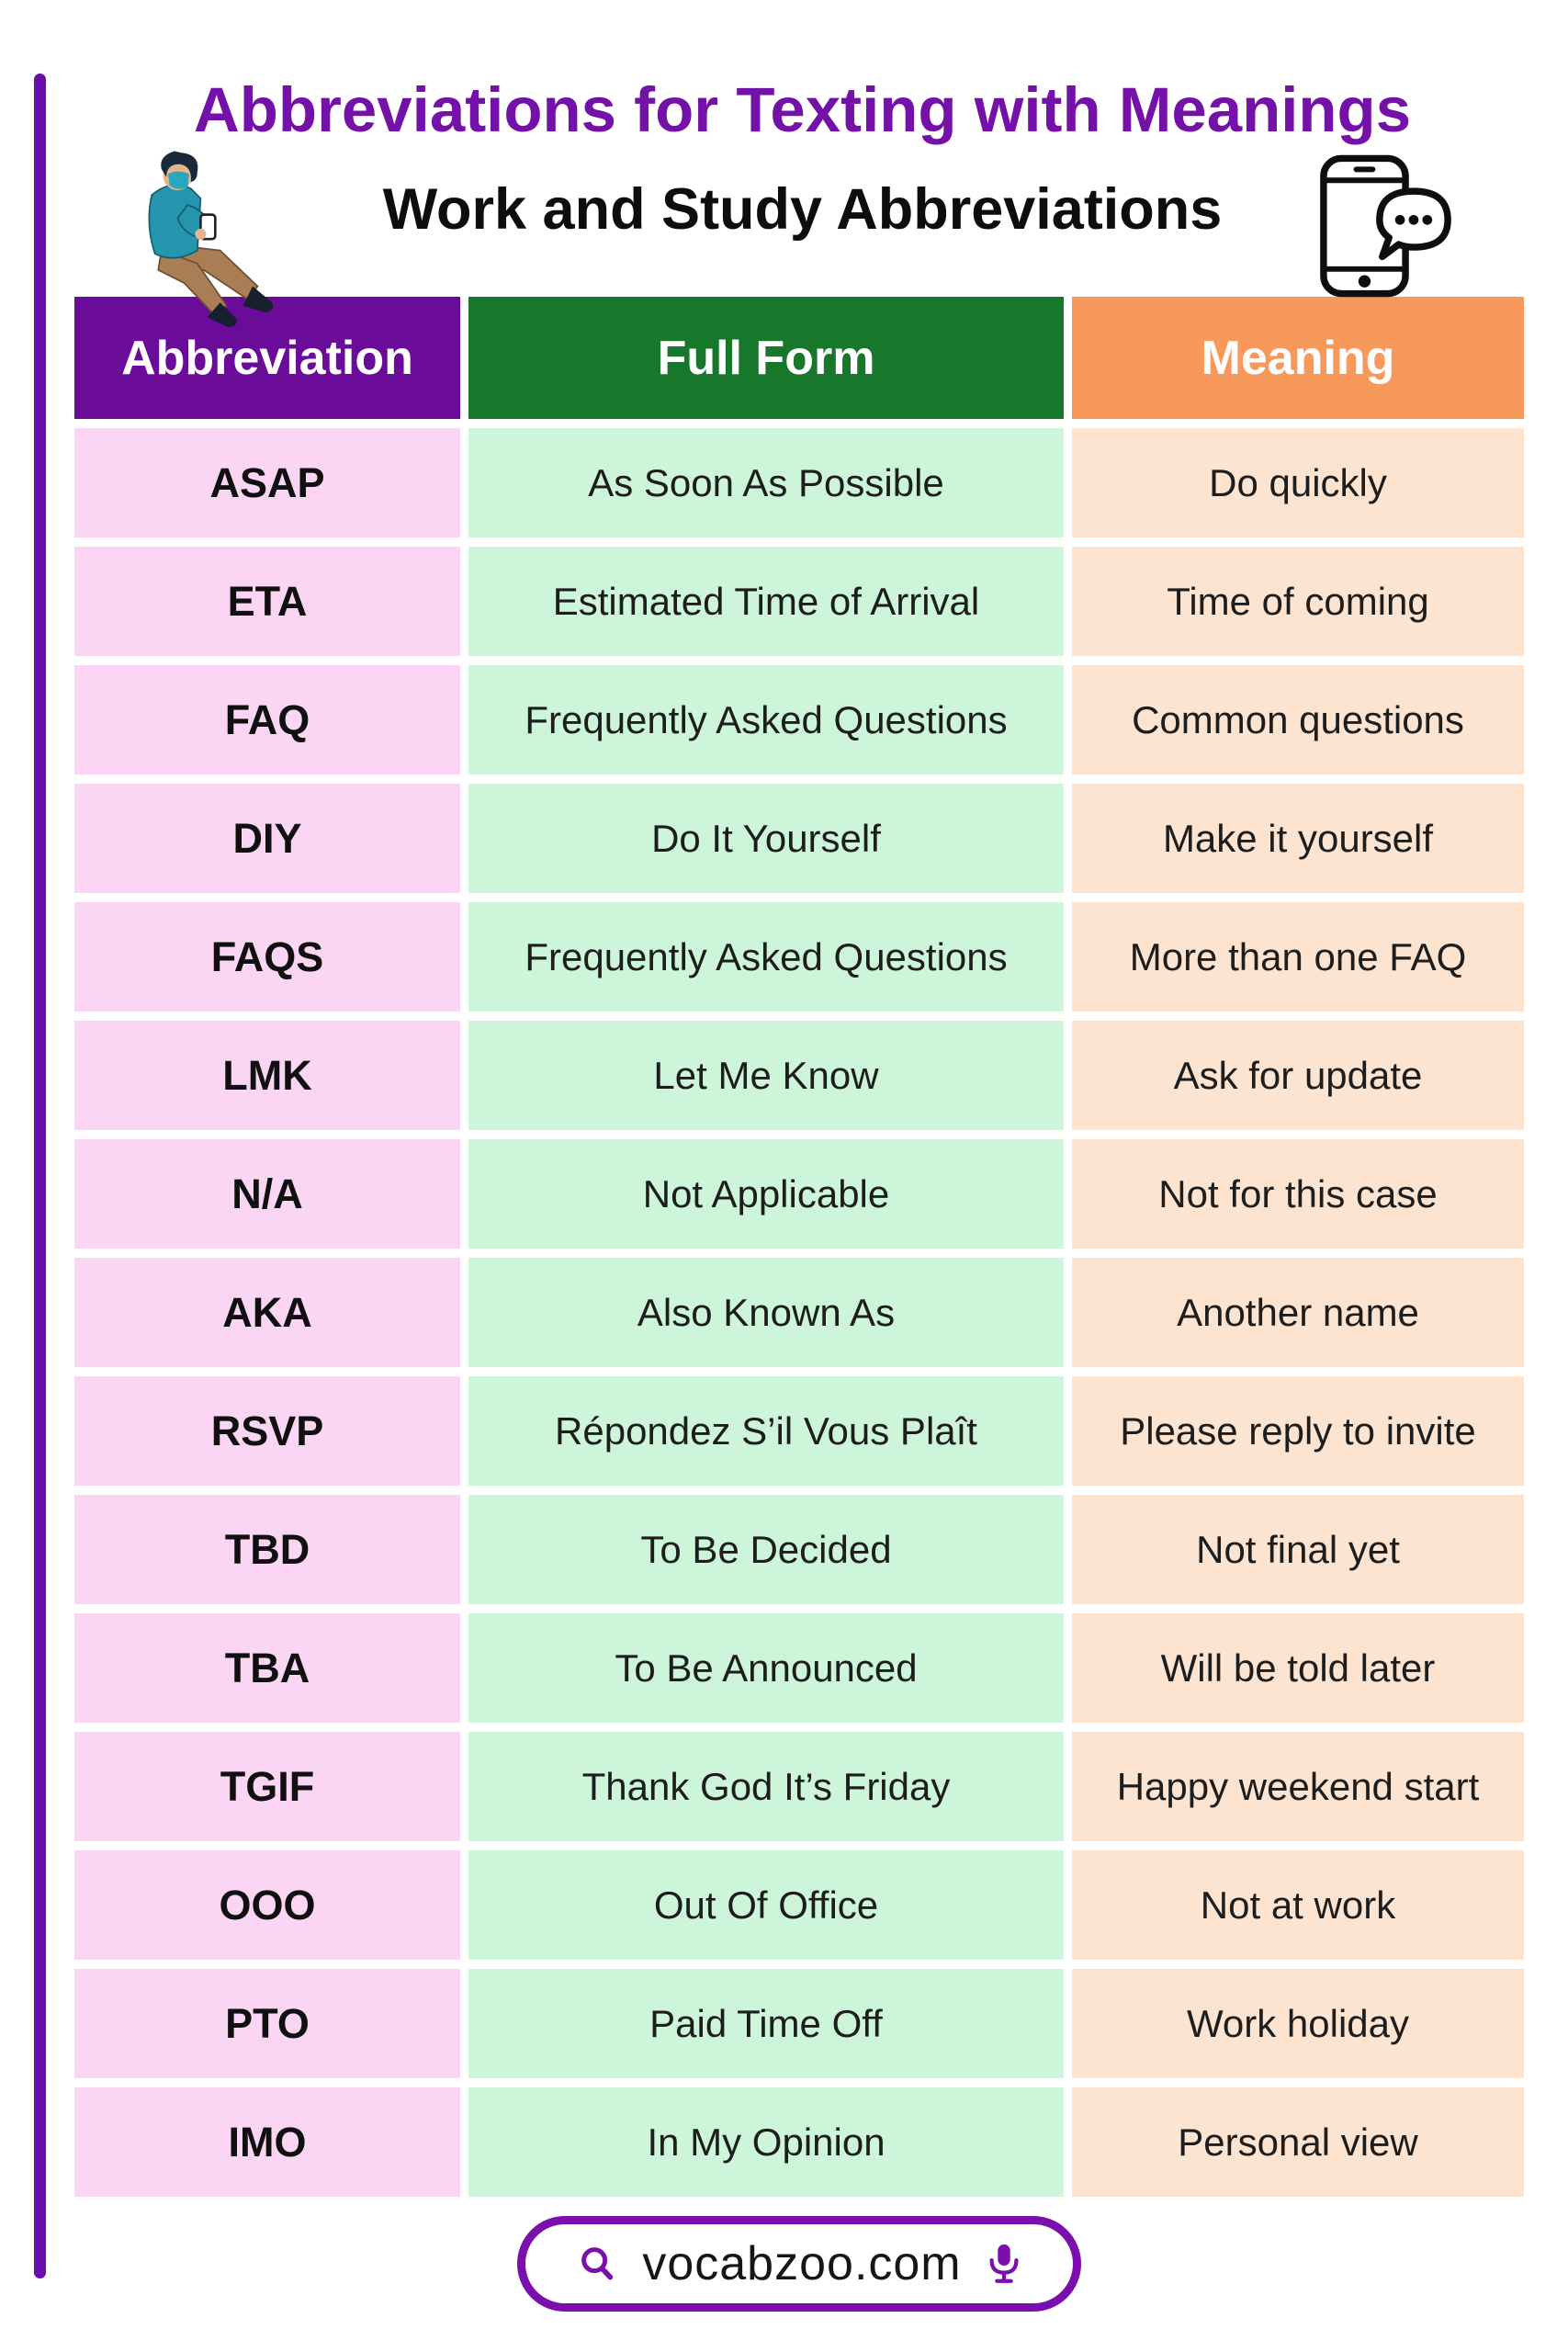  I want to click on cell-abbreviation: AKA, so click(267, 1312).